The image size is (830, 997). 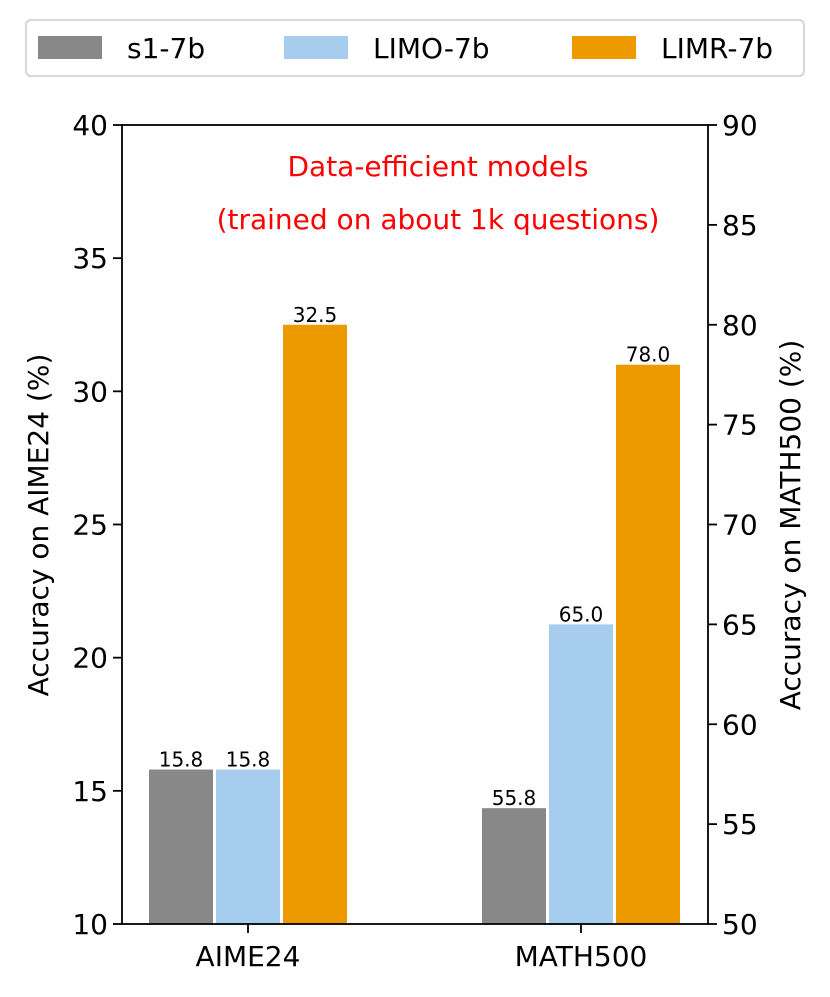 What do you see at coordinates (740, 525) in the screenshot?
I see `right-tick-label-4: 70` at bounding box center [740, 525].